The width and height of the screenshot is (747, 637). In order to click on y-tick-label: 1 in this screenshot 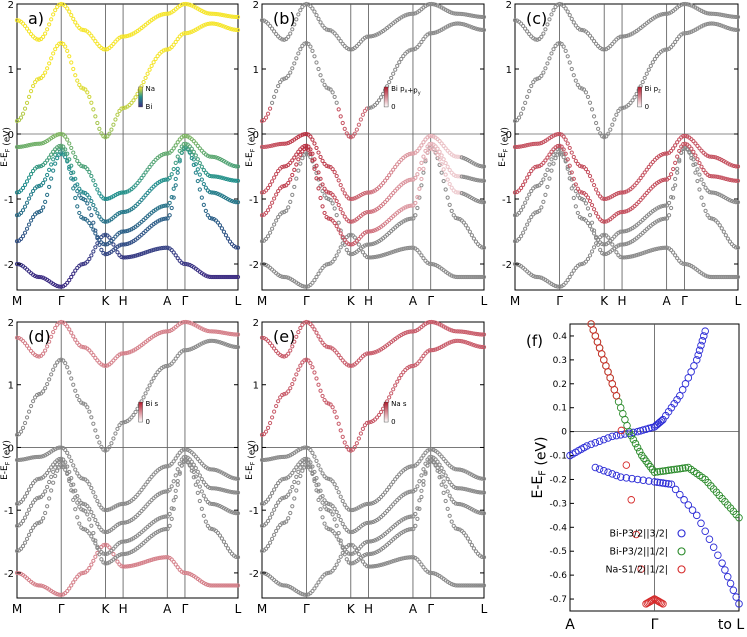, I will do `click(509, 70)`.